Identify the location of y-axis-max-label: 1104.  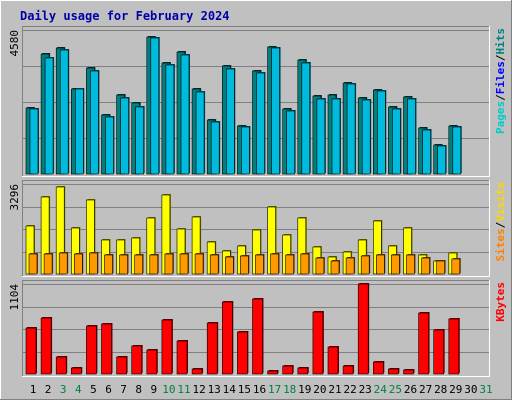
(14, 297).